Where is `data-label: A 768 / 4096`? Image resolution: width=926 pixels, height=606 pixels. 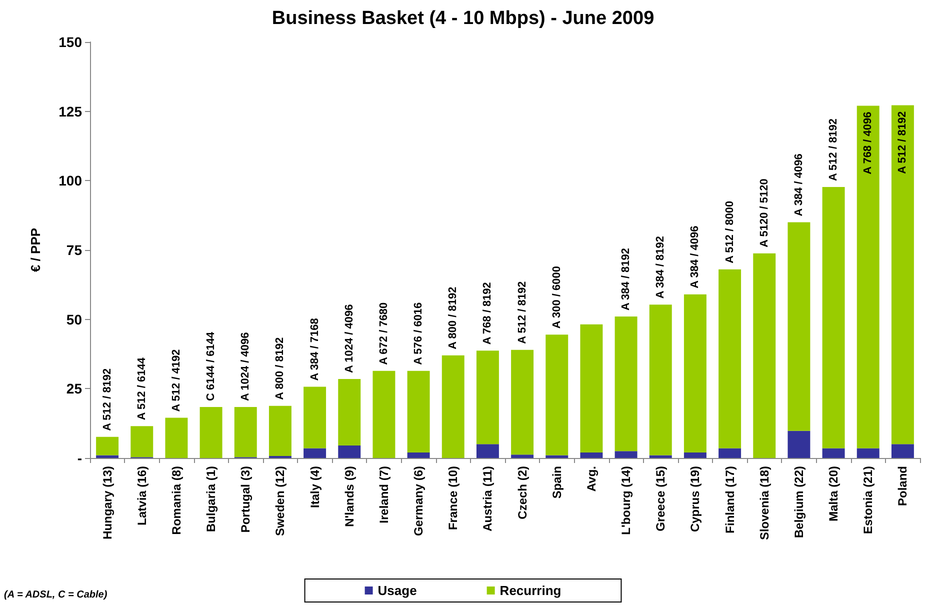 data-label: A 768 / 4096 is located at coordinates (868, 143).